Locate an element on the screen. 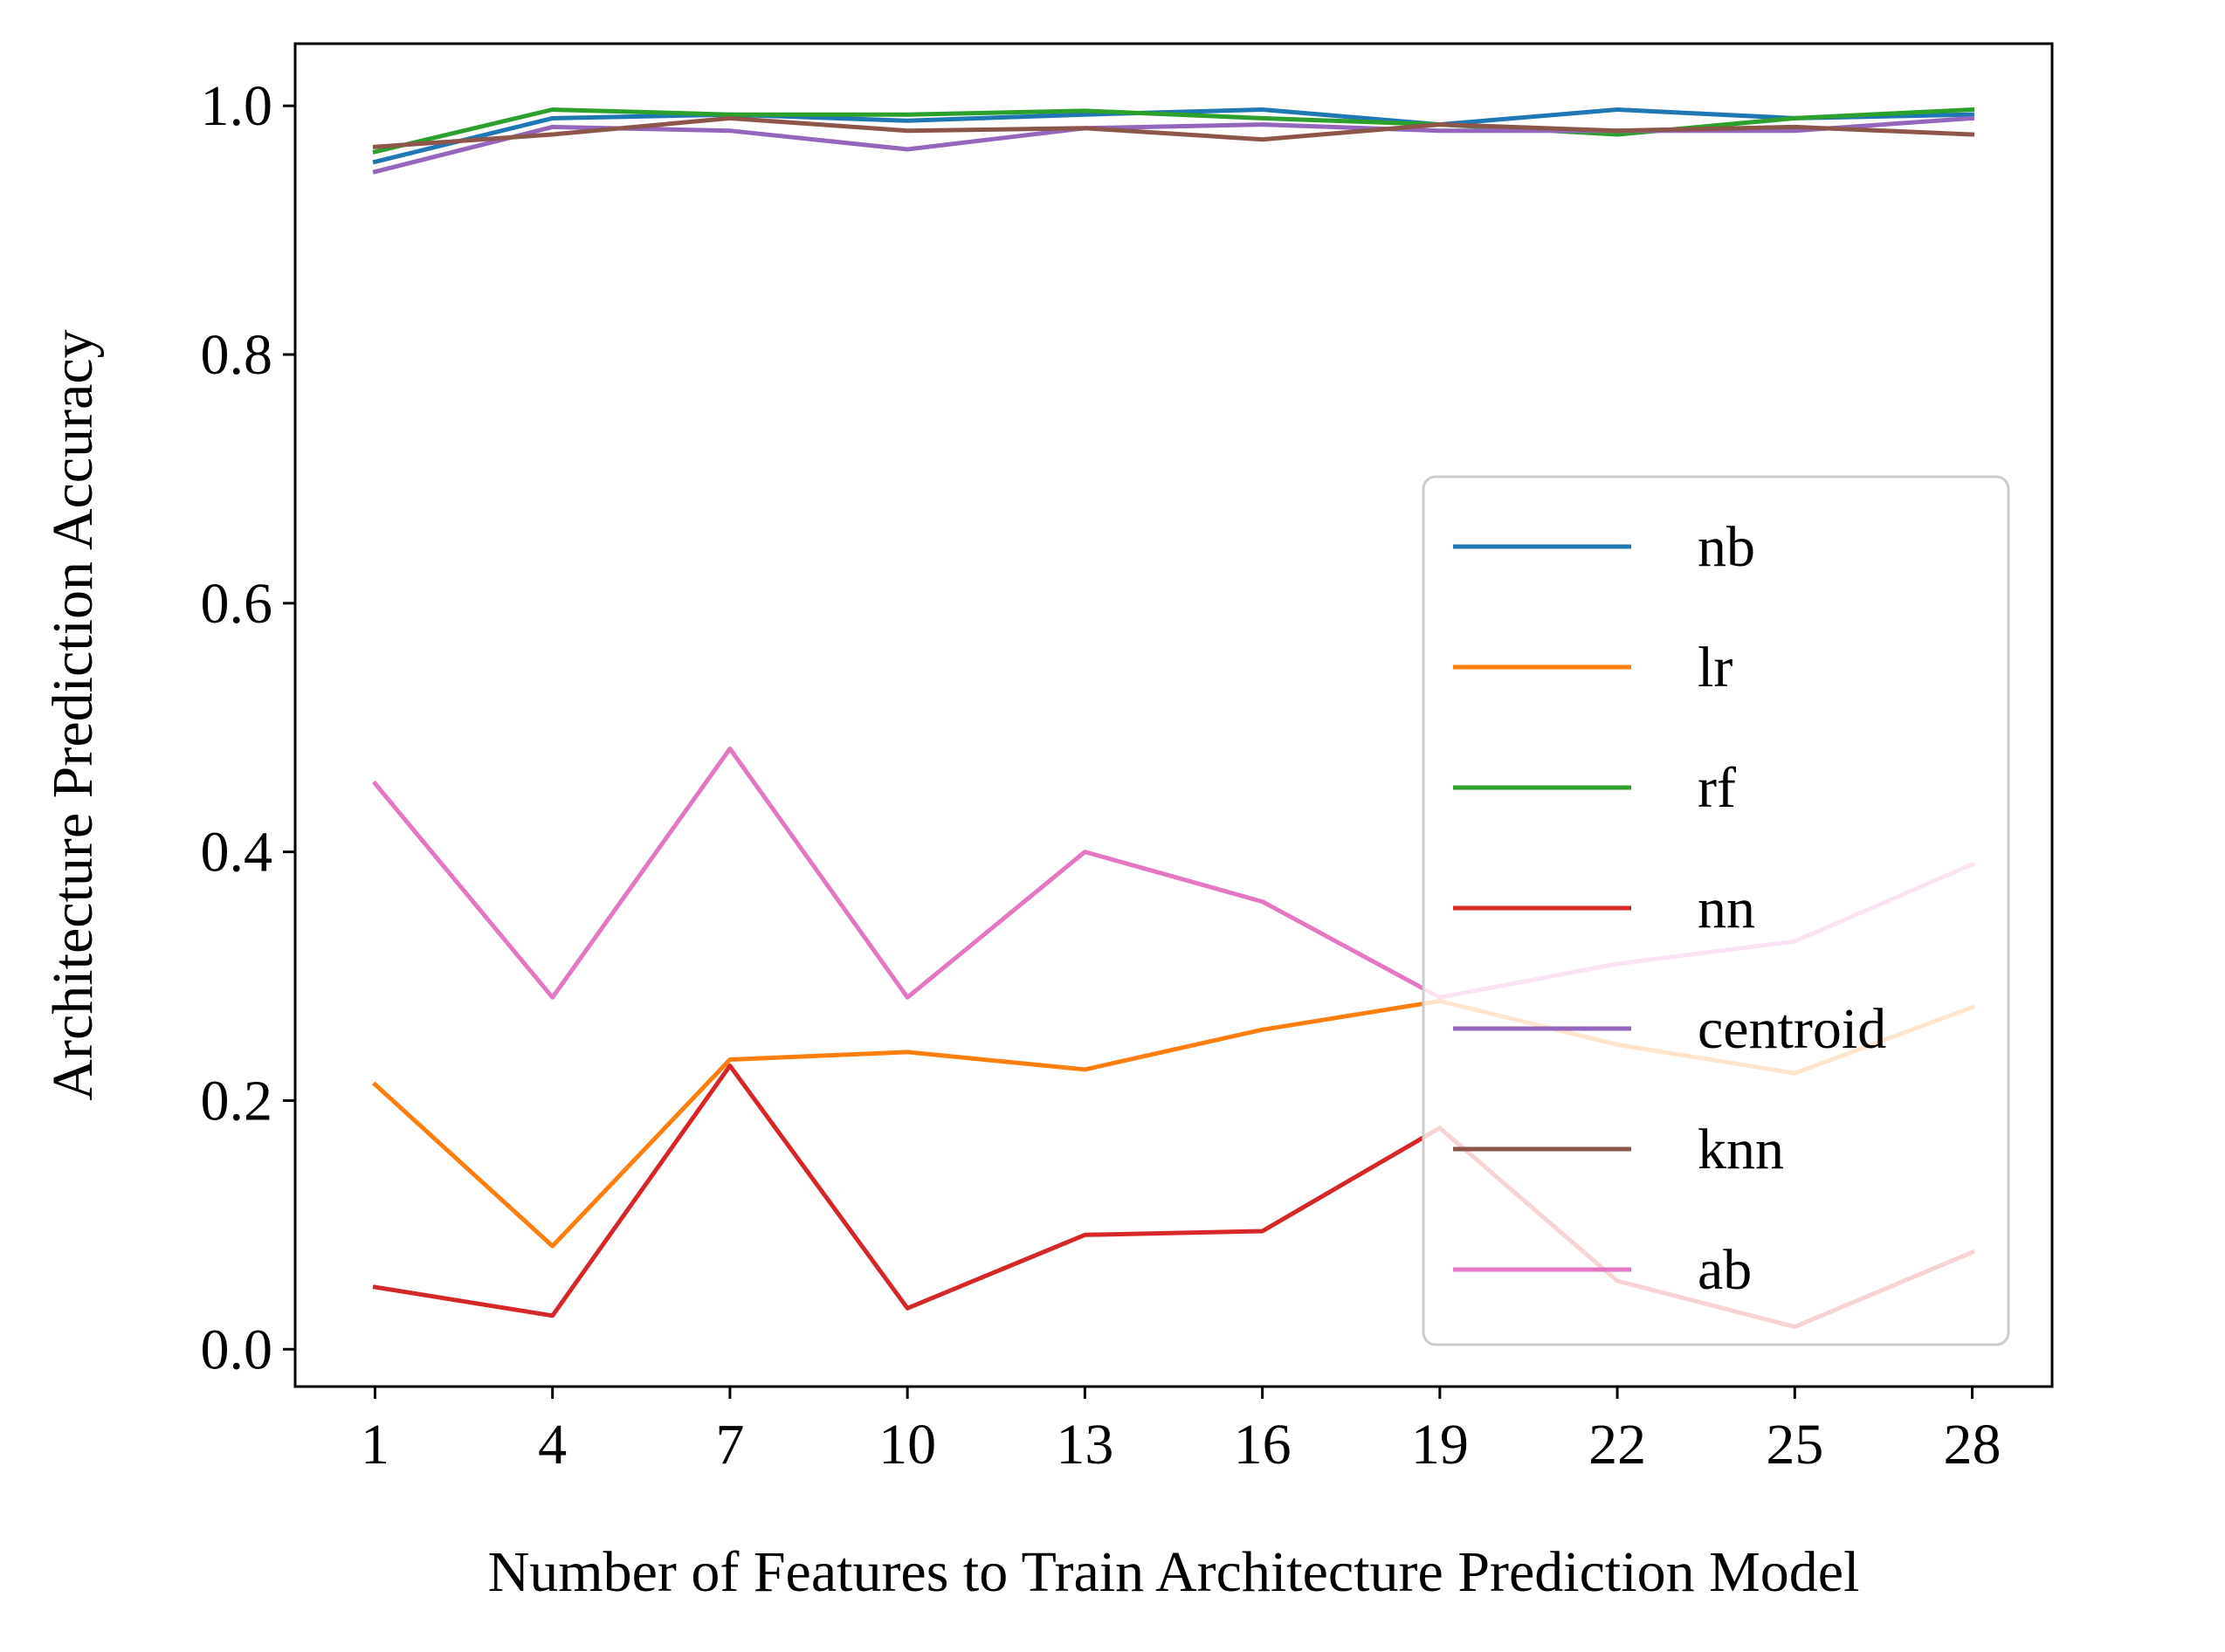 The width and height of the screenshot is (2225, 1652). series-line-knn is located at coordinates (1173, 132).